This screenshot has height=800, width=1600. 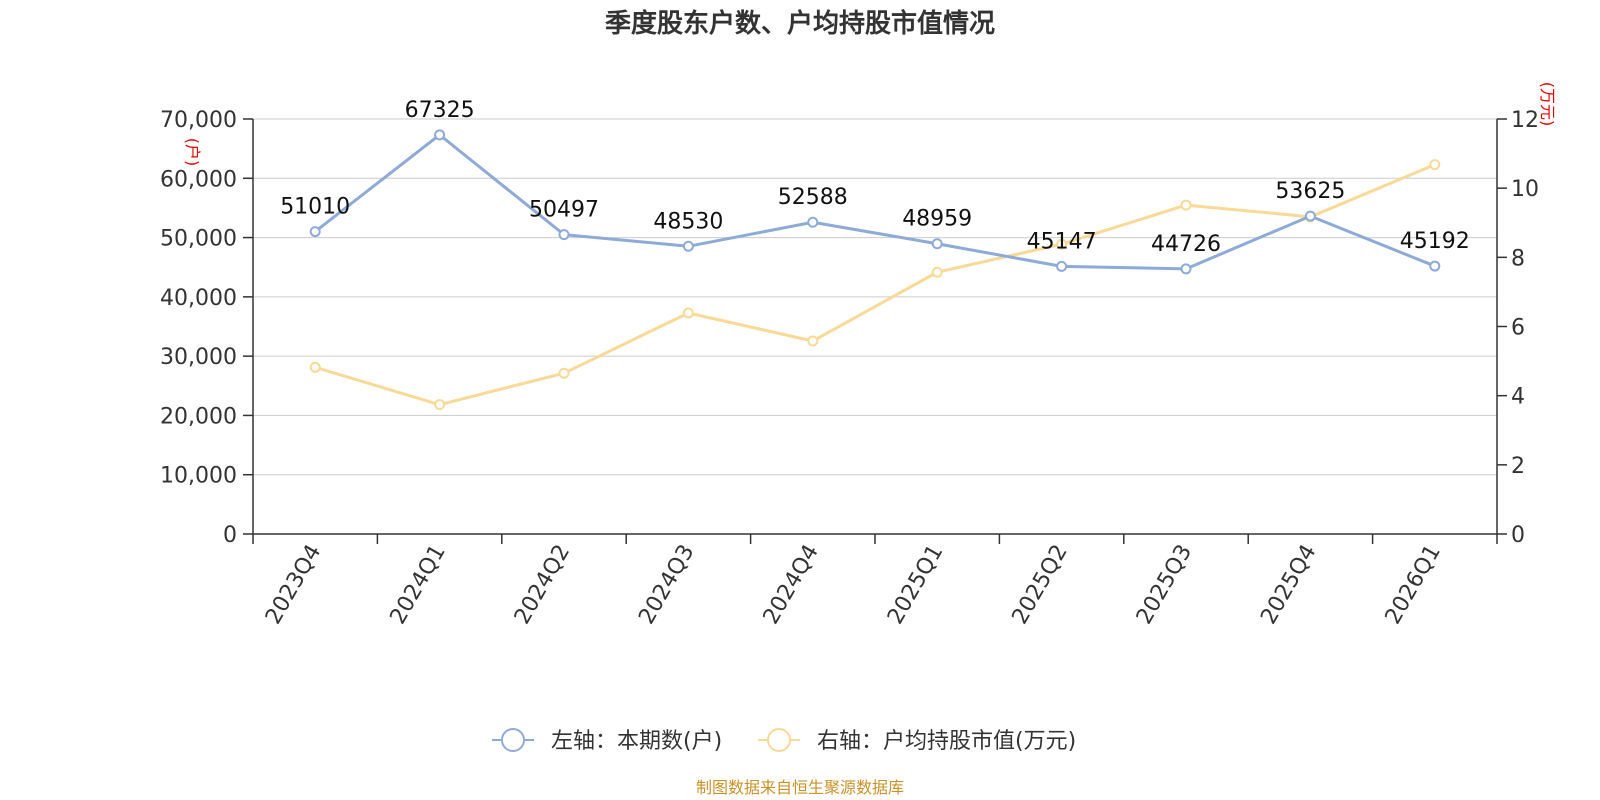 I want to click on chart-title: 季度股东户数、户均持股市值情况, so click(x=800, y=23).